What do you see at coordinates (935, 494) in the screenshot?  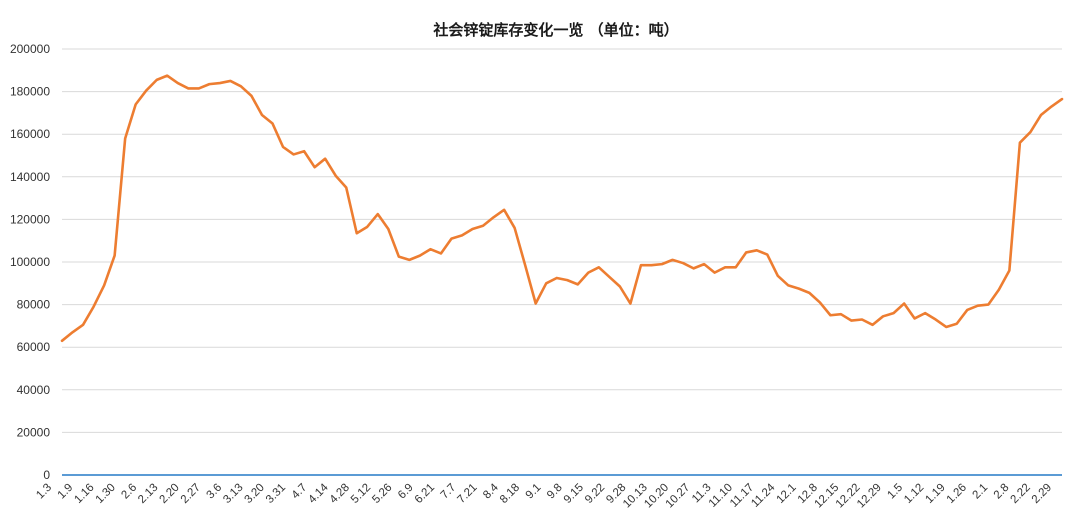 I see `x-tick-label: 1.19` at bounding box center [935, 494].